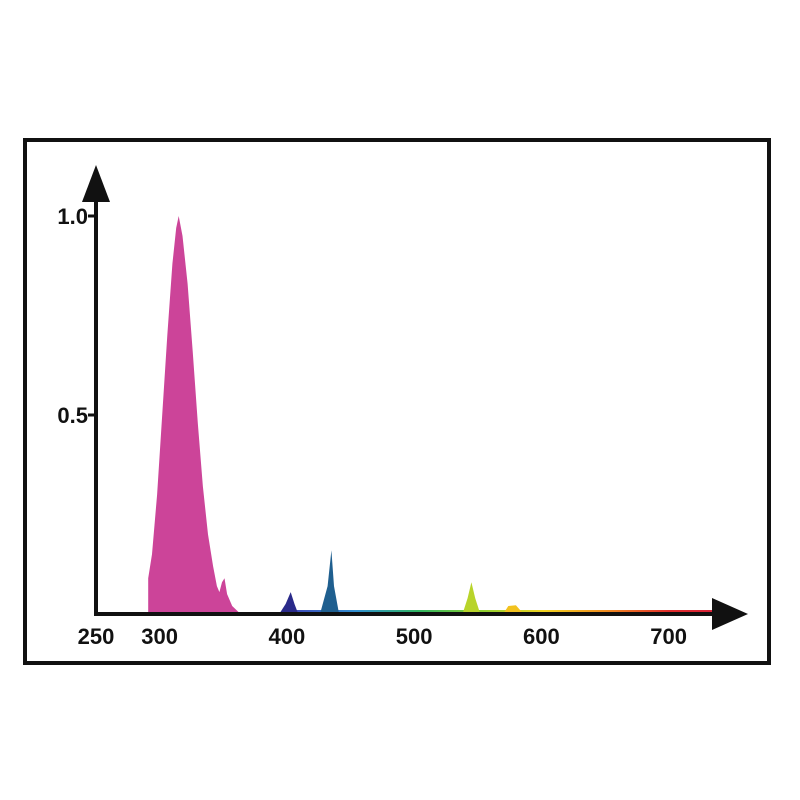  Describe the element at coordinates (730, 614) in the screenshot. I see `x-axis-arrow-icon` at that location.